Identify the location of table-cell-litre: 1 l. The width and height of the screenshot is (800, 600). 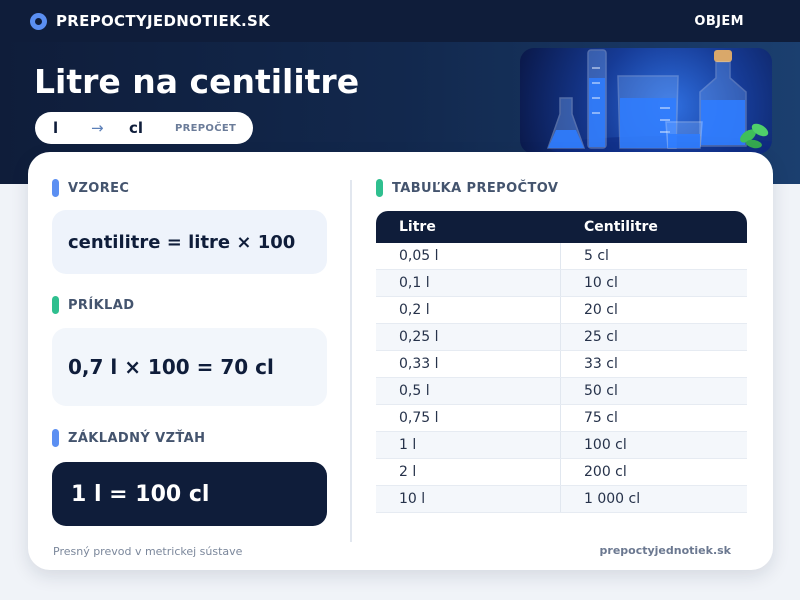
(468, 445).